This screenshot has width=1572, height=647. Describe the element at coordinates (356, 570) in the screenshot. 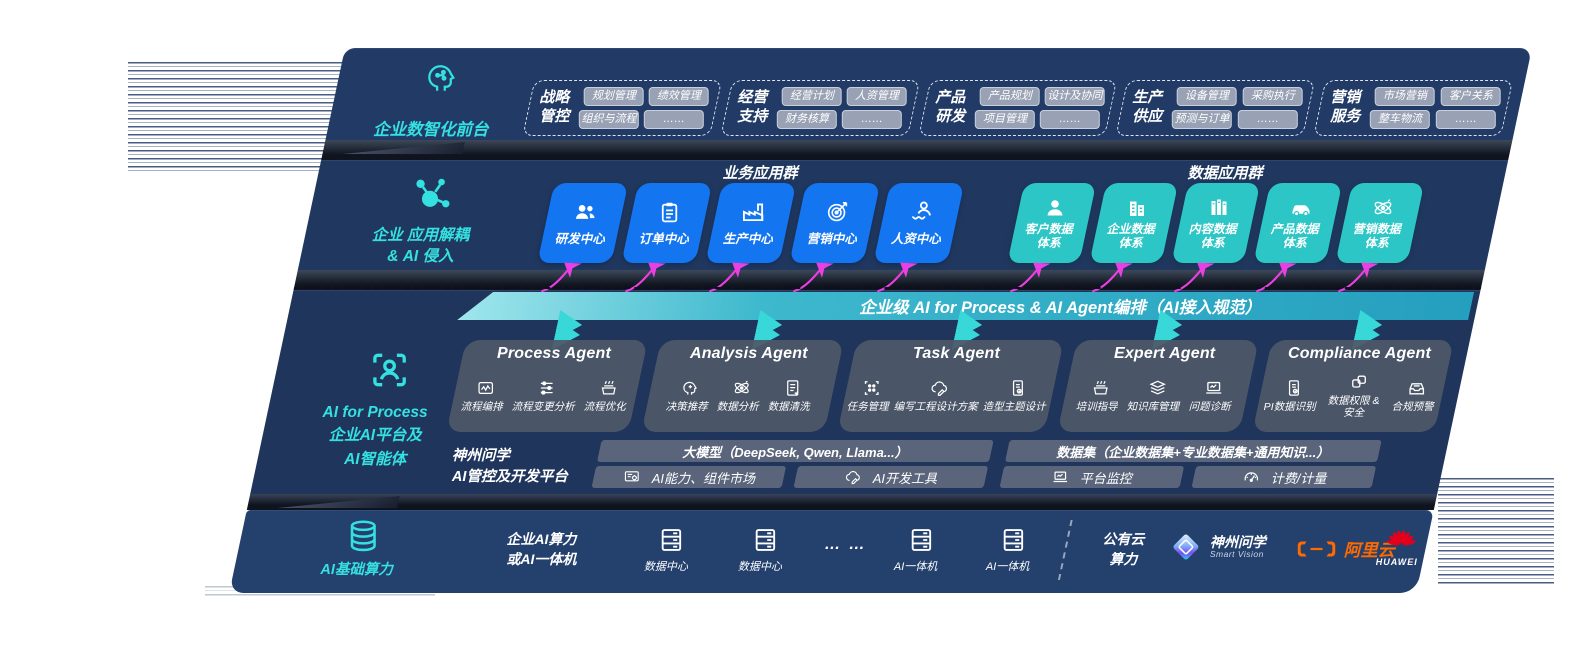

I see `infra-label: AI基础算力` at that location.